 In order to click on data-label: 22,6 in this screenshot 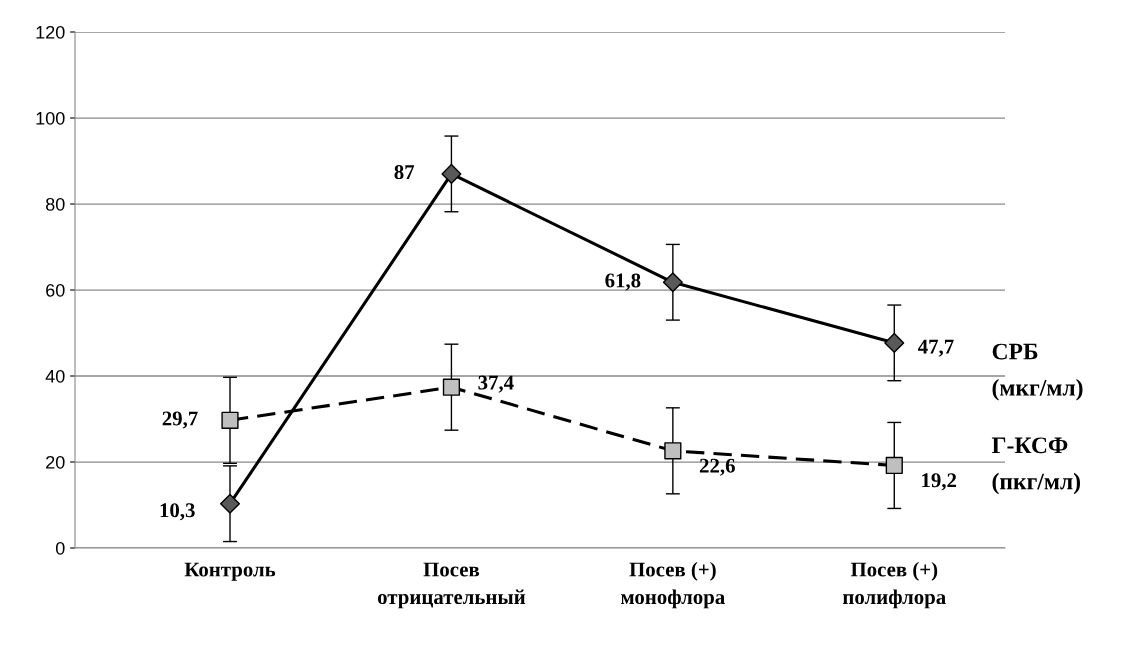, I will do `click(717, 467)`.